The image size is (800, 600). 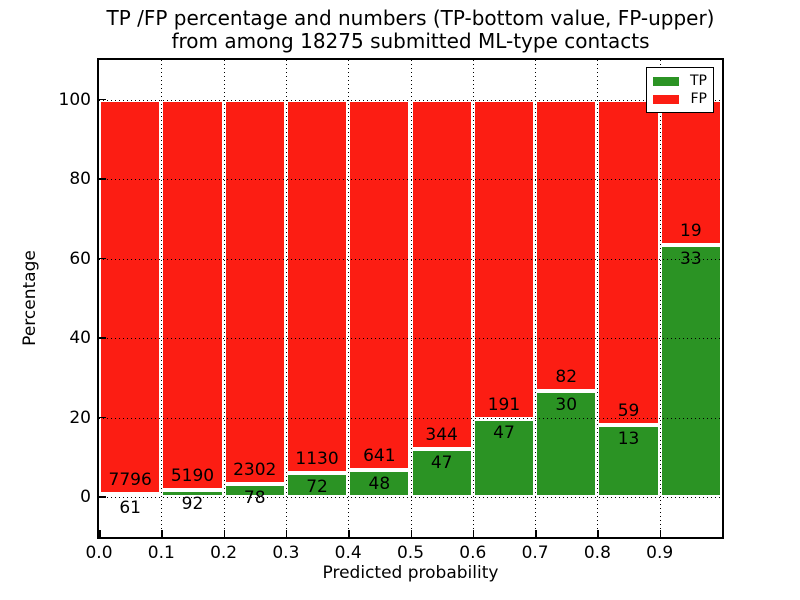 I want to click on legend: TP FP, so click(x=680, y=90).